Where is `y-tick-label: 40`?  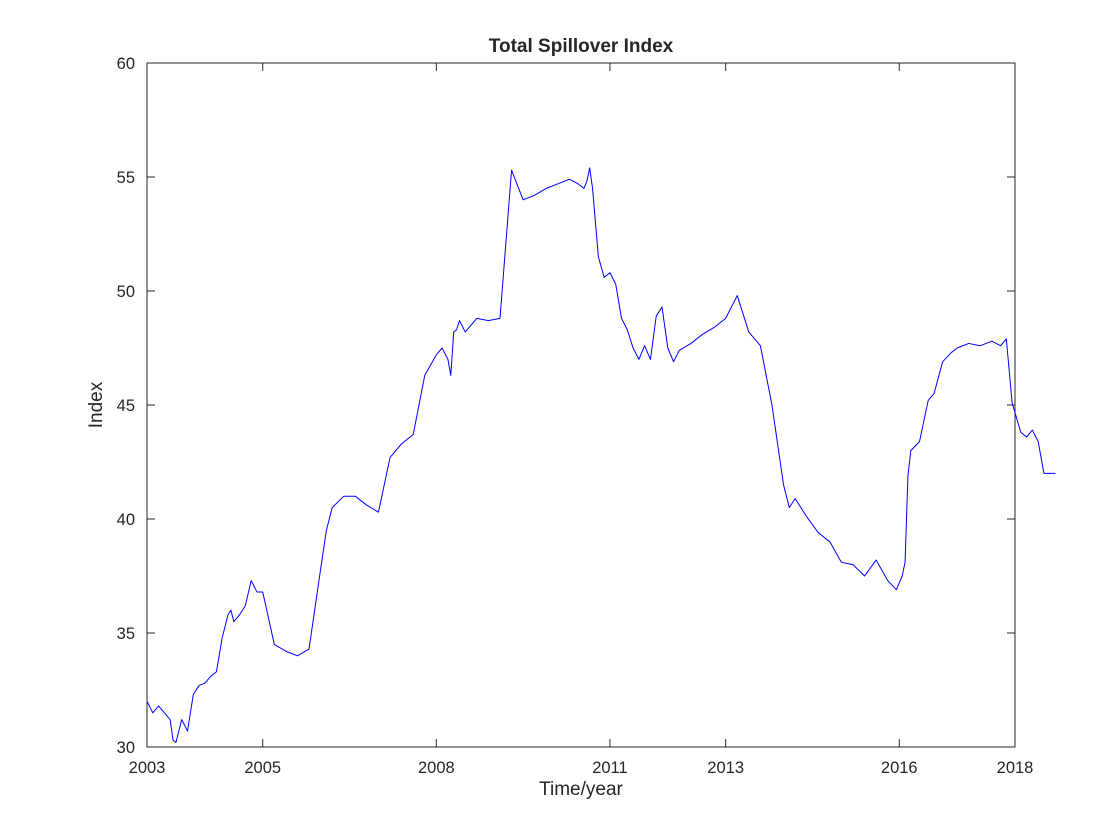 y-tick-label: 40 is located at coordinates (126, 520).